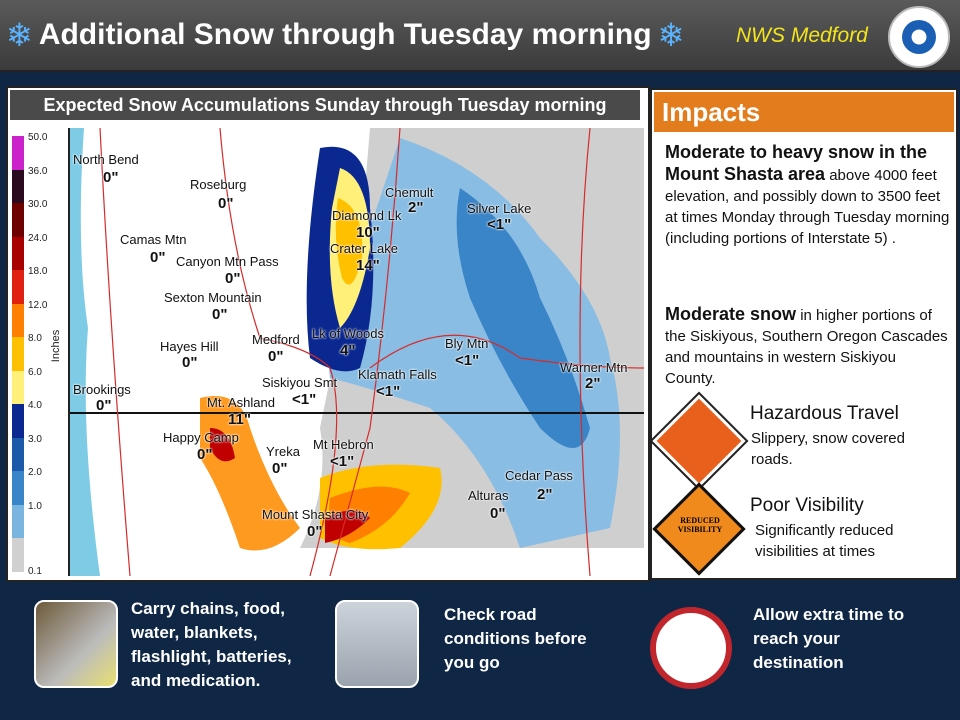 The image size is (960, 720). Describe the element at coordinates (397, 374) in the screenshot. I see `location-label: Klamath Falls` at that location.